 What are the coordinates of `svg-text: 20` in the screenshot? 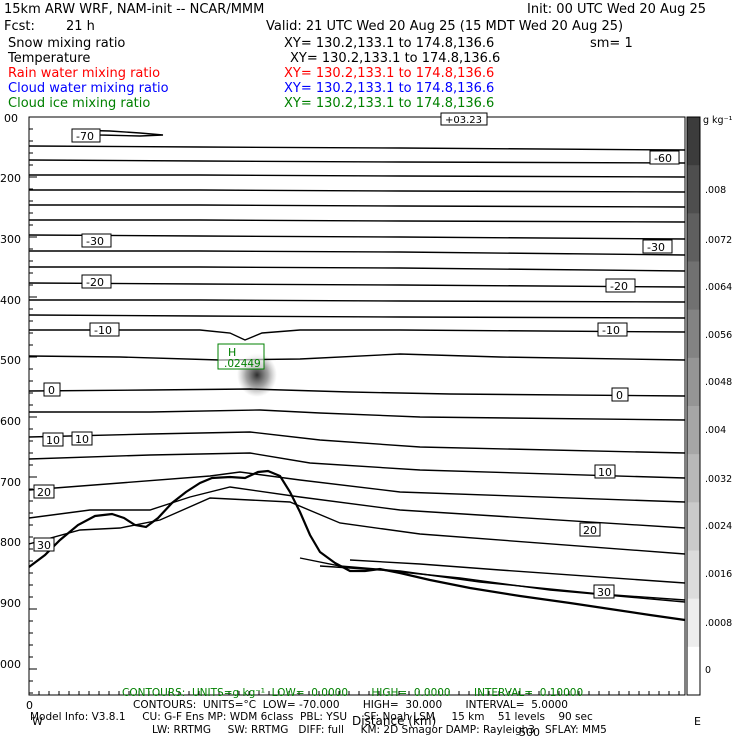 It's located at (590, 530).